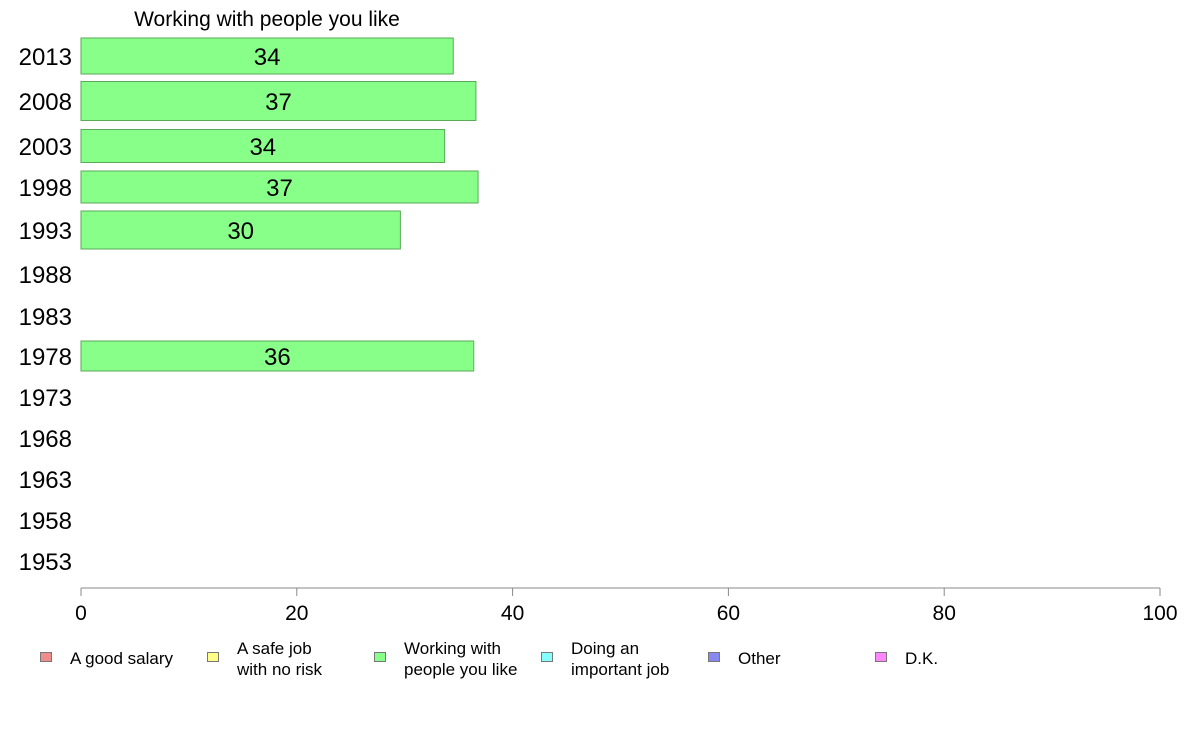 The image size is (1188, 736). What do you see at coordinates (45, 562) in the screenshot?
I see `y-tick-label: 1953` at bounding box center [45, 562].